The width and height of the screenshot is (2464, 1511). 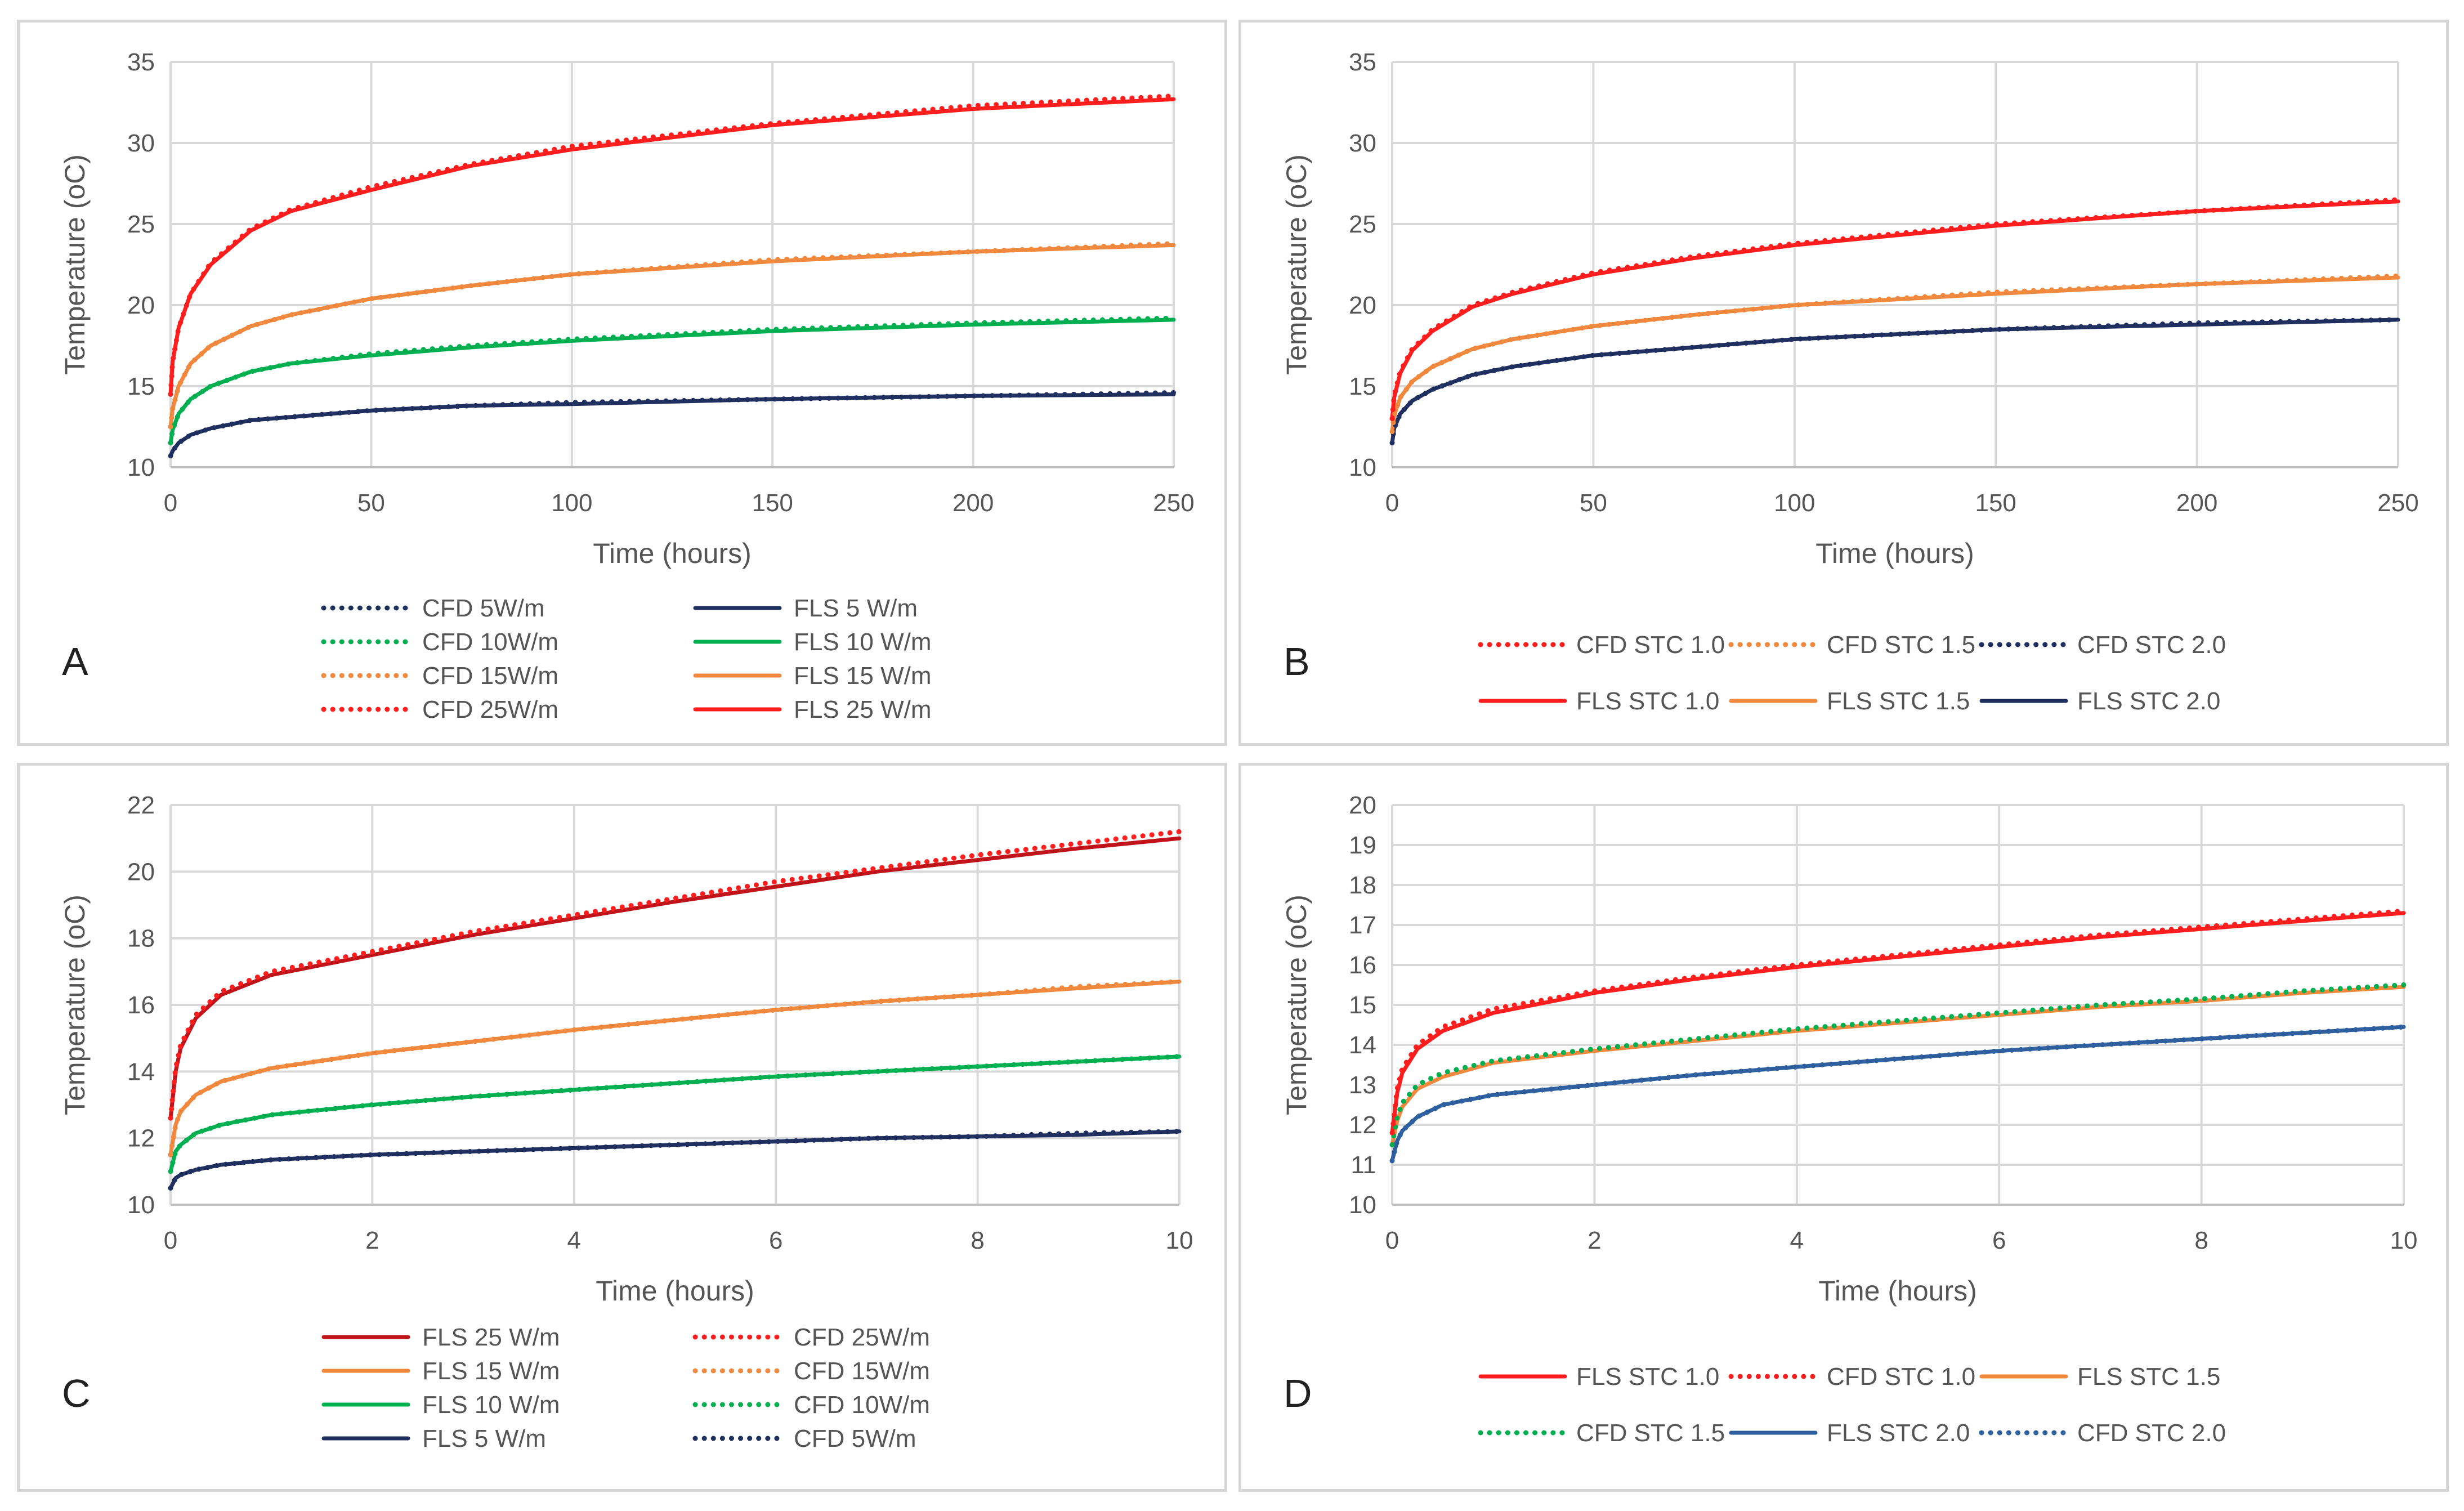 What do you see at coordinates (973, 503) in the screenshot?
I see `x-tick-label: 200` at bounding box center [973, 503].